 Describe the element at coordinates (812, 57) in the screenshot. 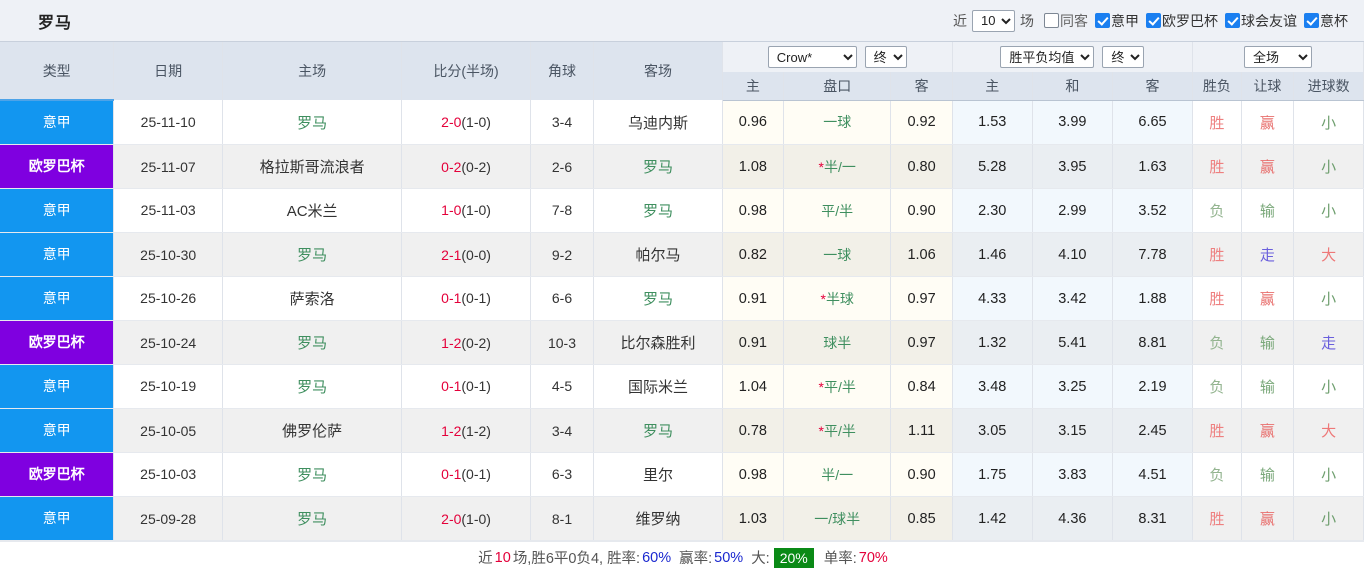

I see `handicap-company-select: Crow*MacauBet365Ladbrokes` at that location.